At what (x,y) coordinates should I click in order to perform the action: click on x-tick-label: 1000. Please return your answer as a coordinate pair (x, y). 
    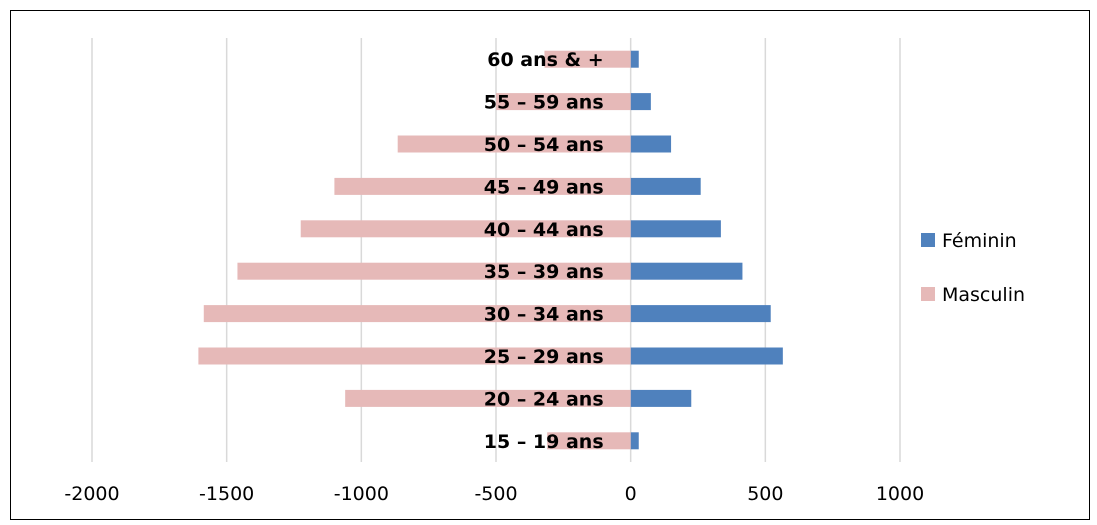
    Looking at the image, I should click on (900, 494).